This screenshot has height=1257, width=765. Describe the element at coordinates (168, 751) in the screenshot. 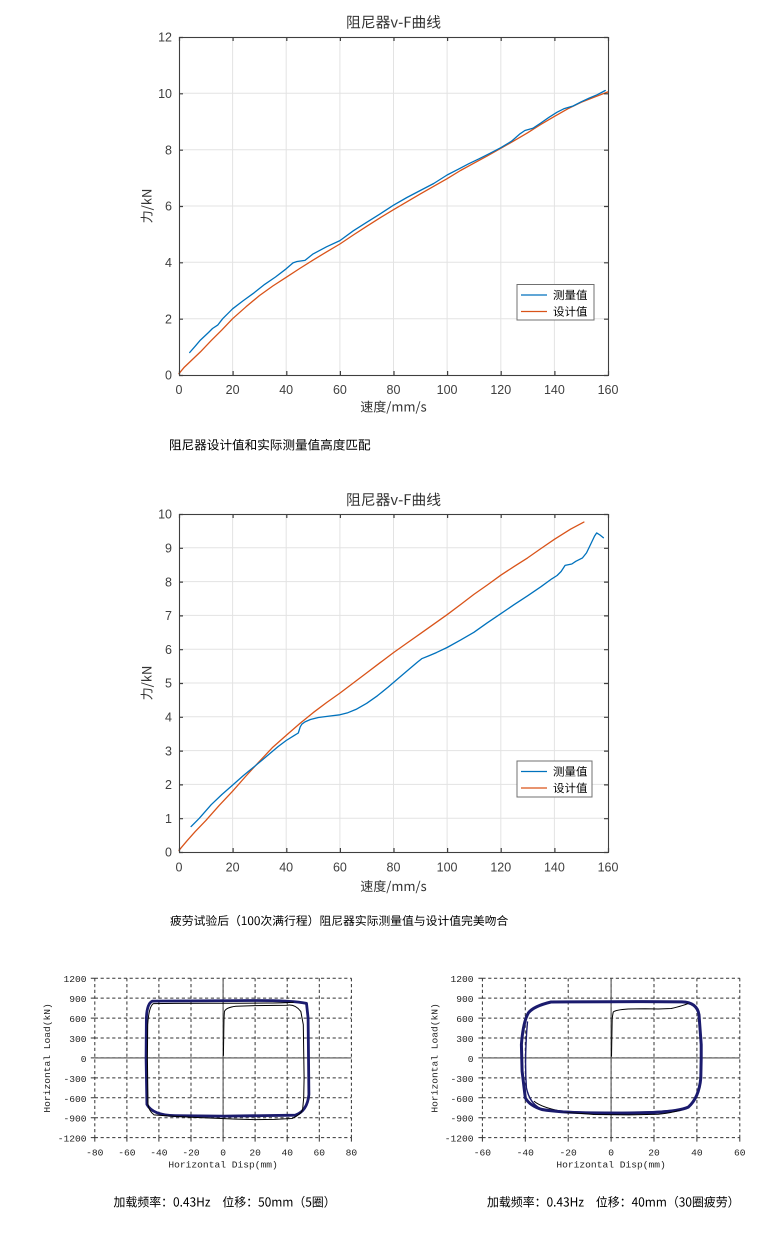

I see `svg-text: 3` at that location.